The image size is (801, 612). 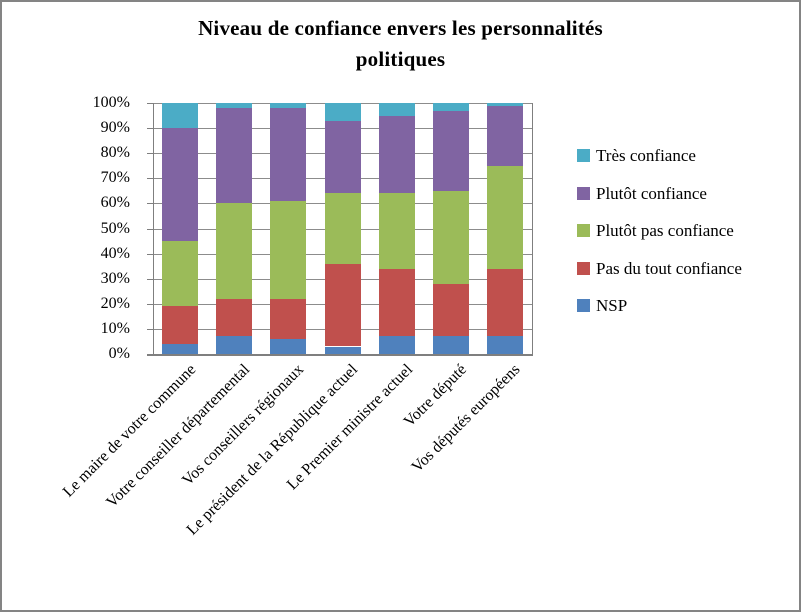 I want to click on y-axis-tick-label: 50%, so click(x=115, y=228).